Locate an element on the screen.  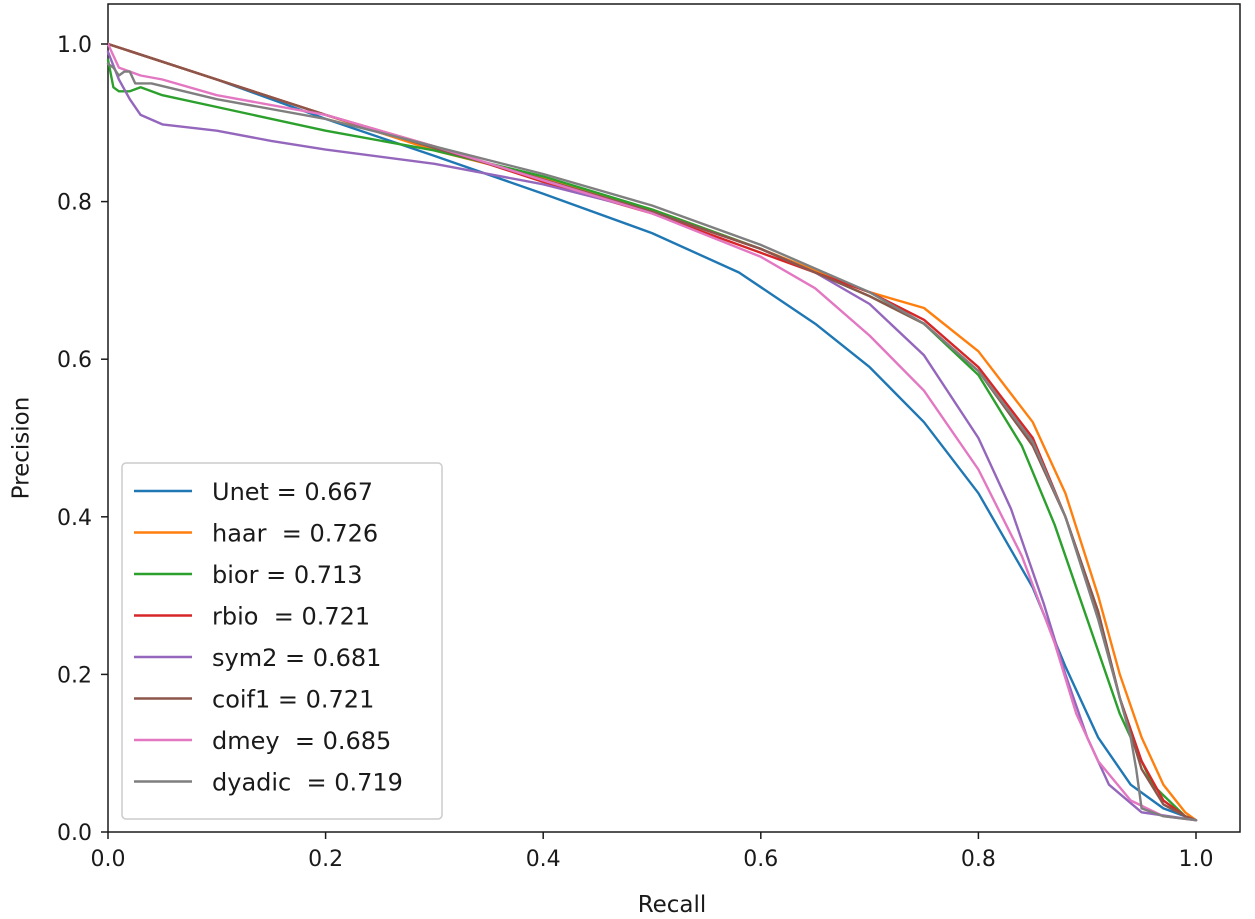
legend-label: coif1 = 0.721 is located at coordinates (293, 700).